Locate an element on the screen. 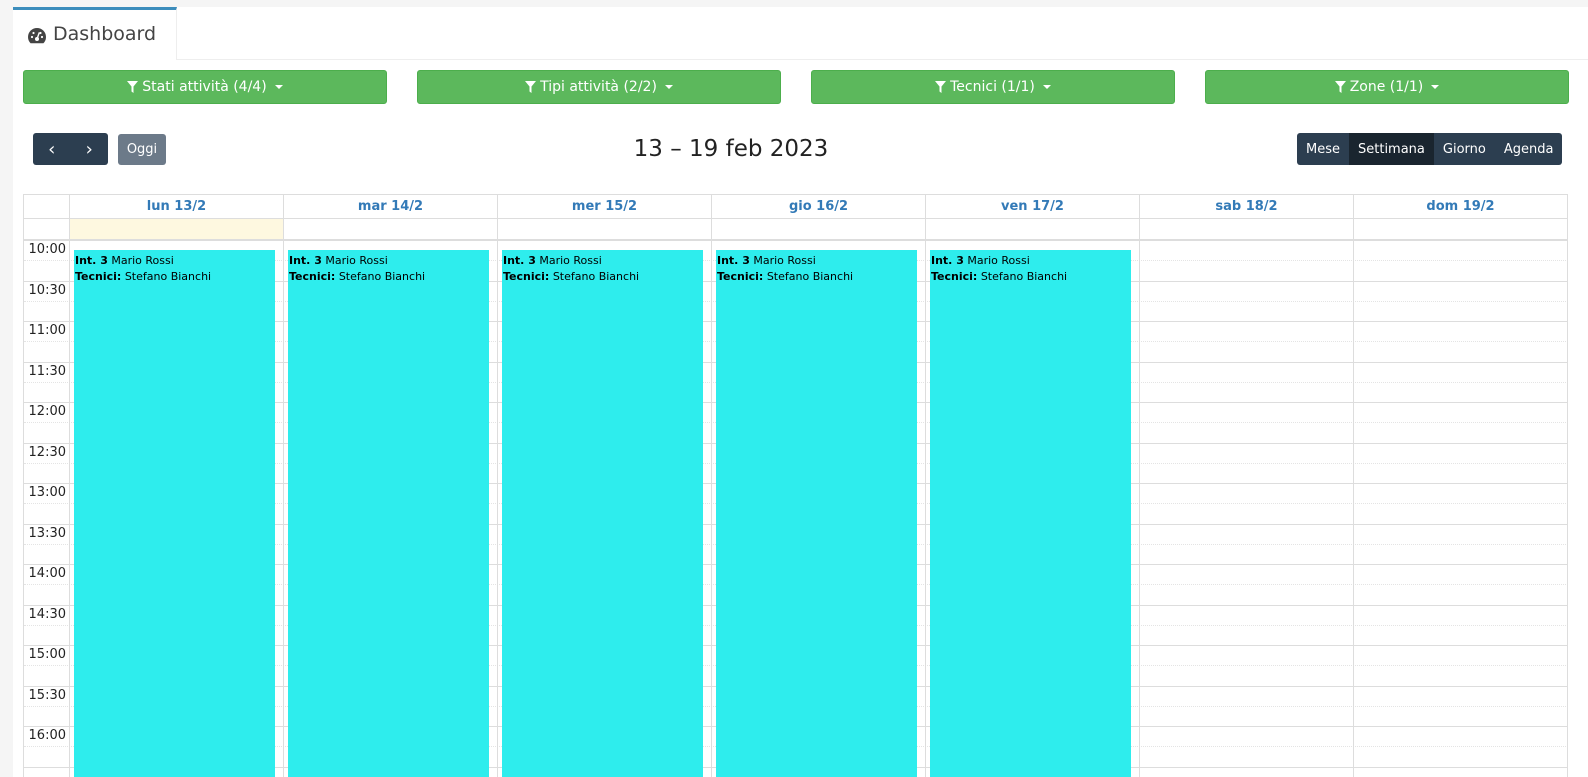 This screenshot has height=777, width=1588. next-button: › is located at coordinates (89, 149).